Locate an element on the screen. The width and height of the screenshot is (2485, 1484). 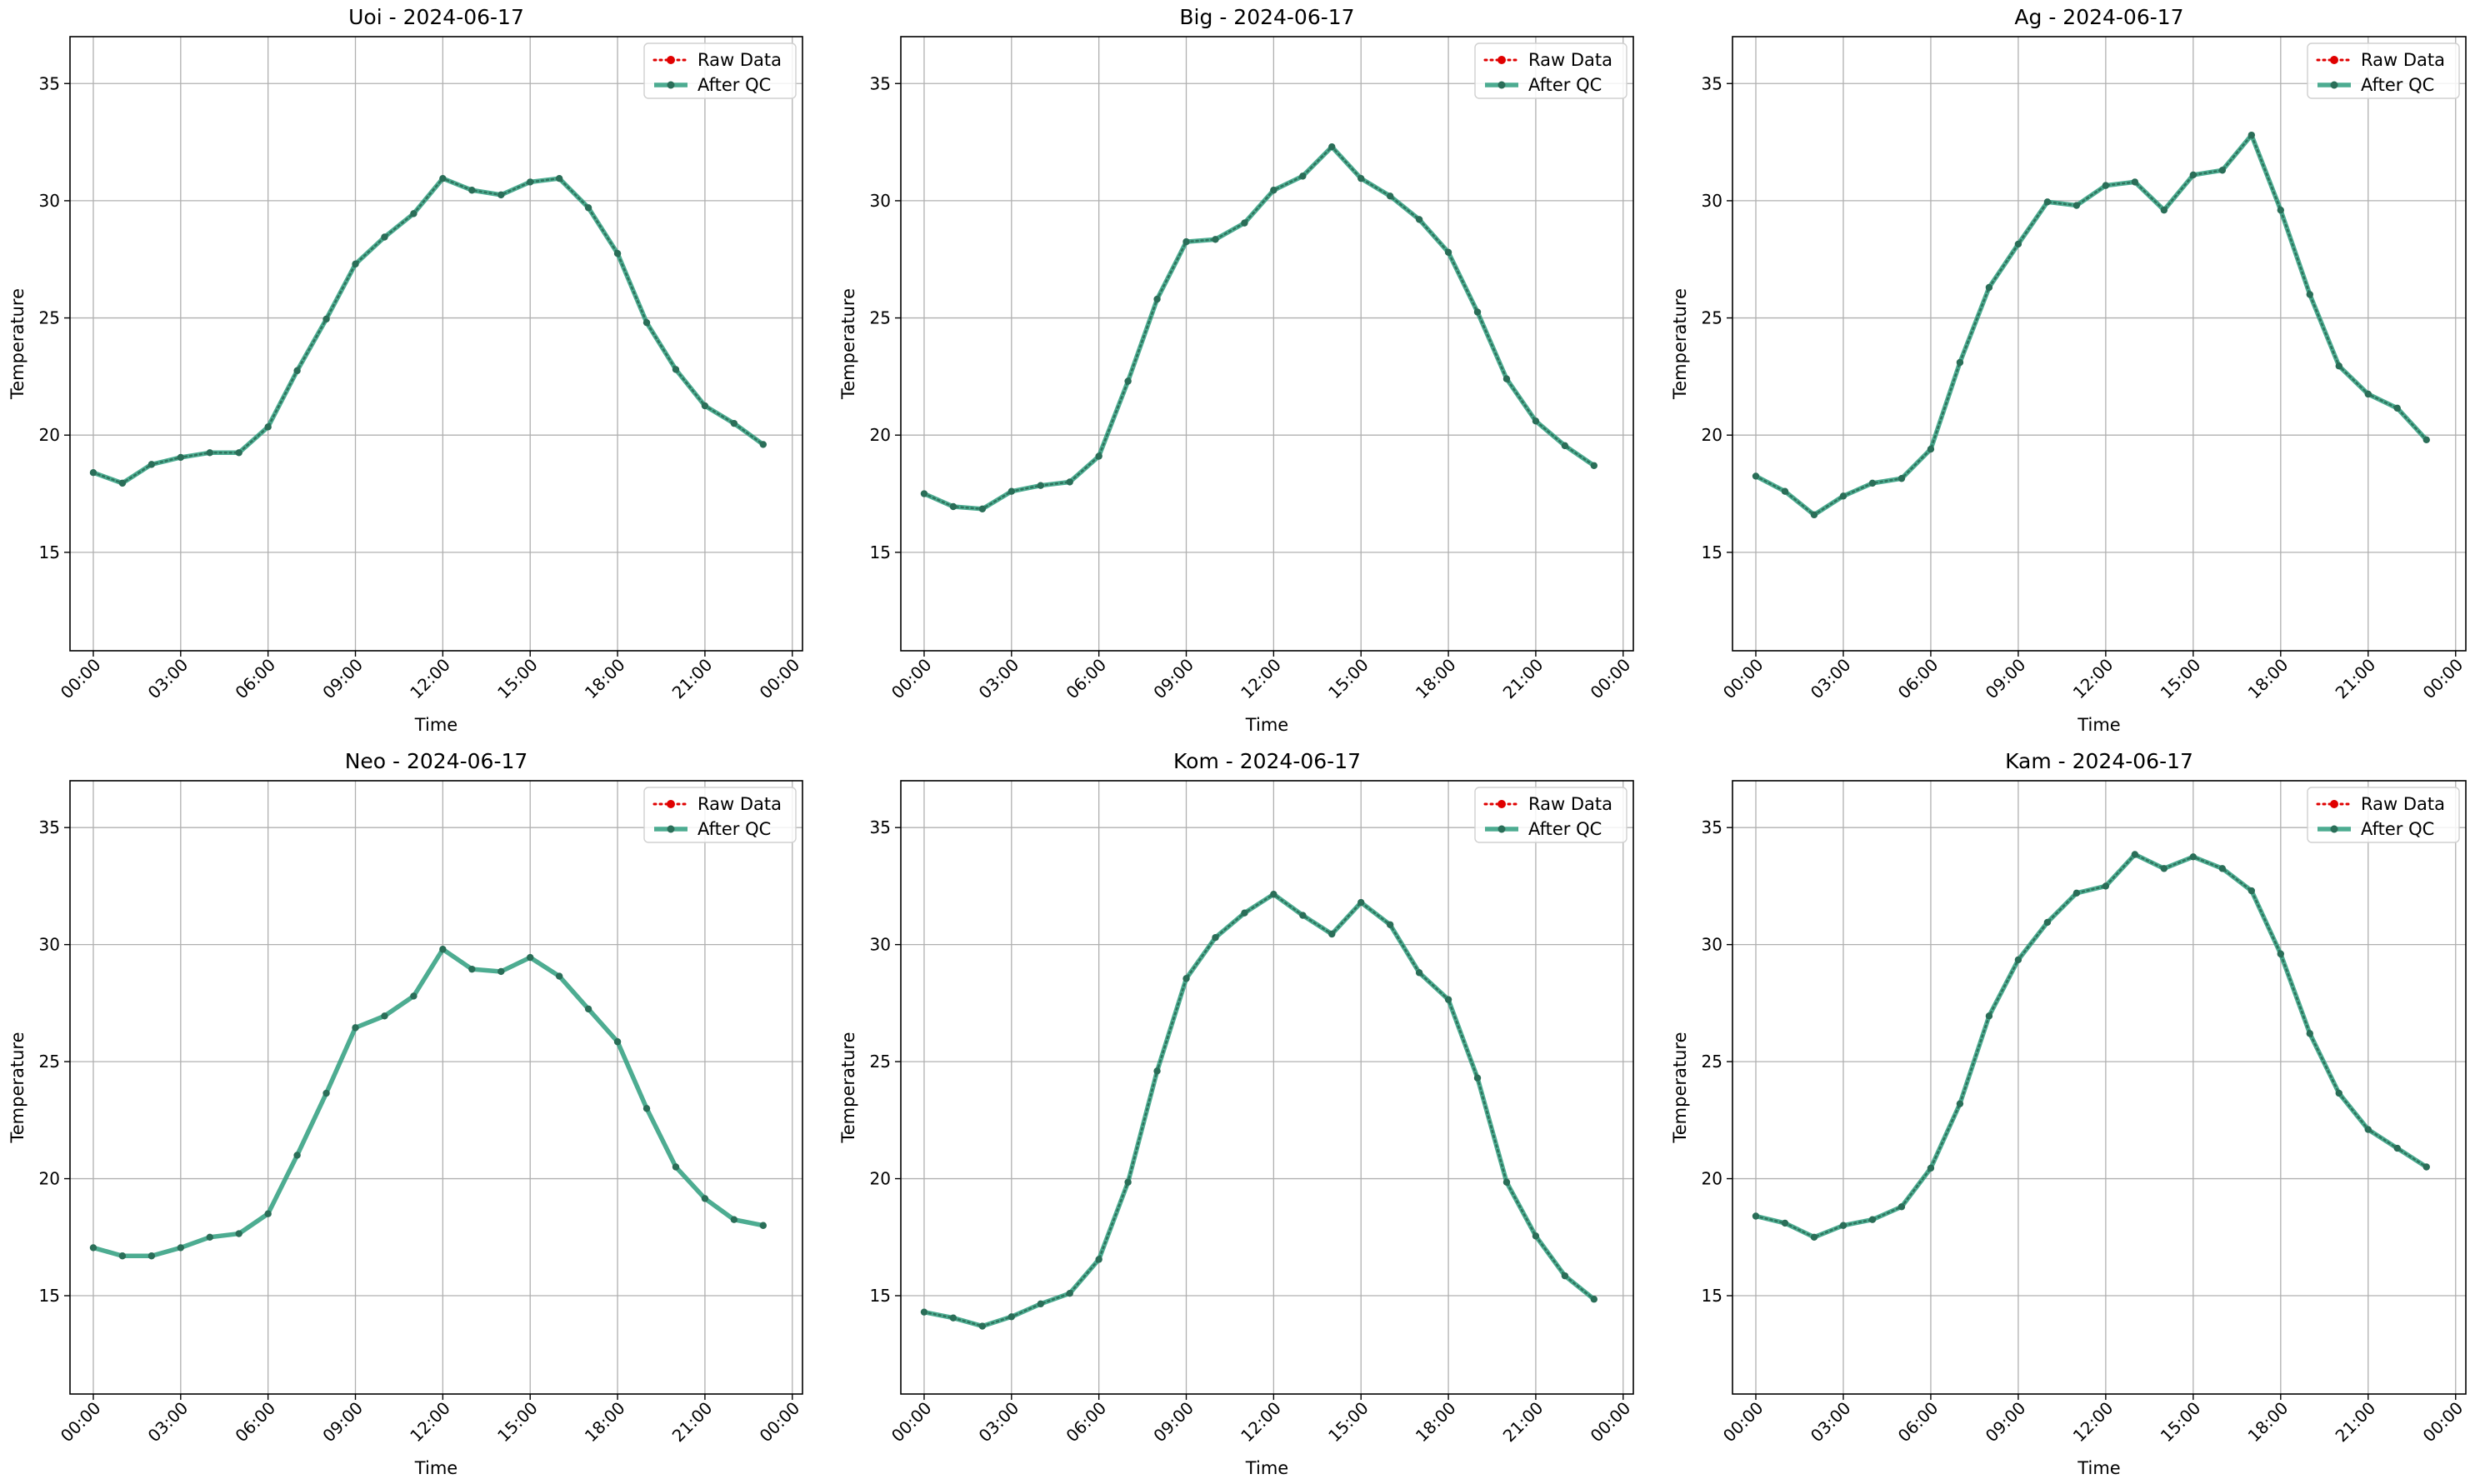
subplot-title: Neo - 2024-06-17 is located at coordinates (436, 761).